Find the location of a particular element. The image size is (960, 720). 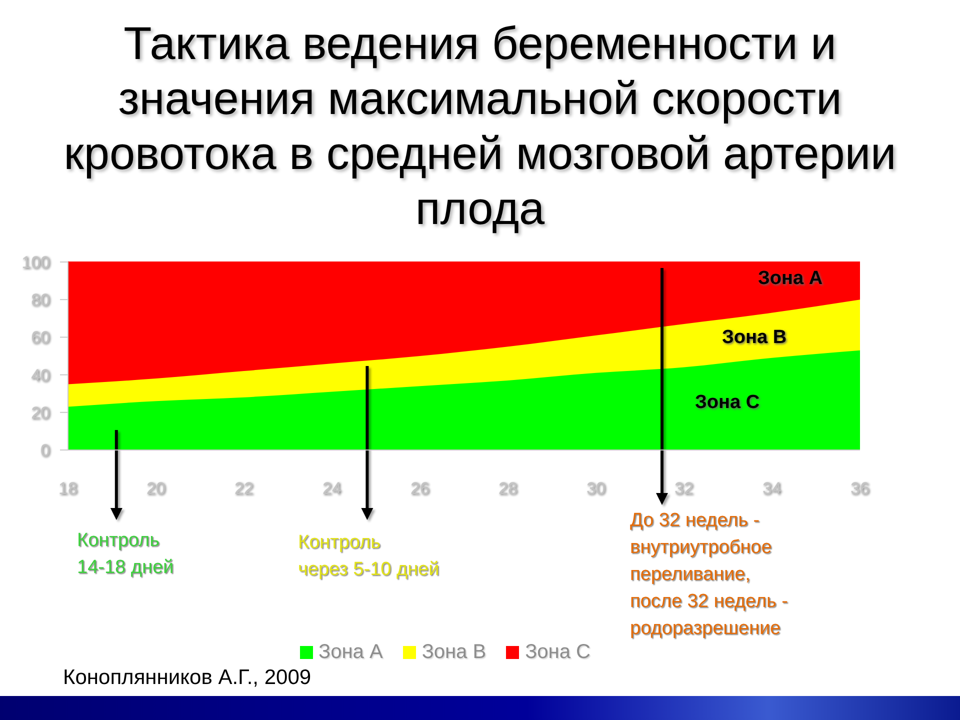

y-tick-label: 80 is located at coordinates (40, 300).